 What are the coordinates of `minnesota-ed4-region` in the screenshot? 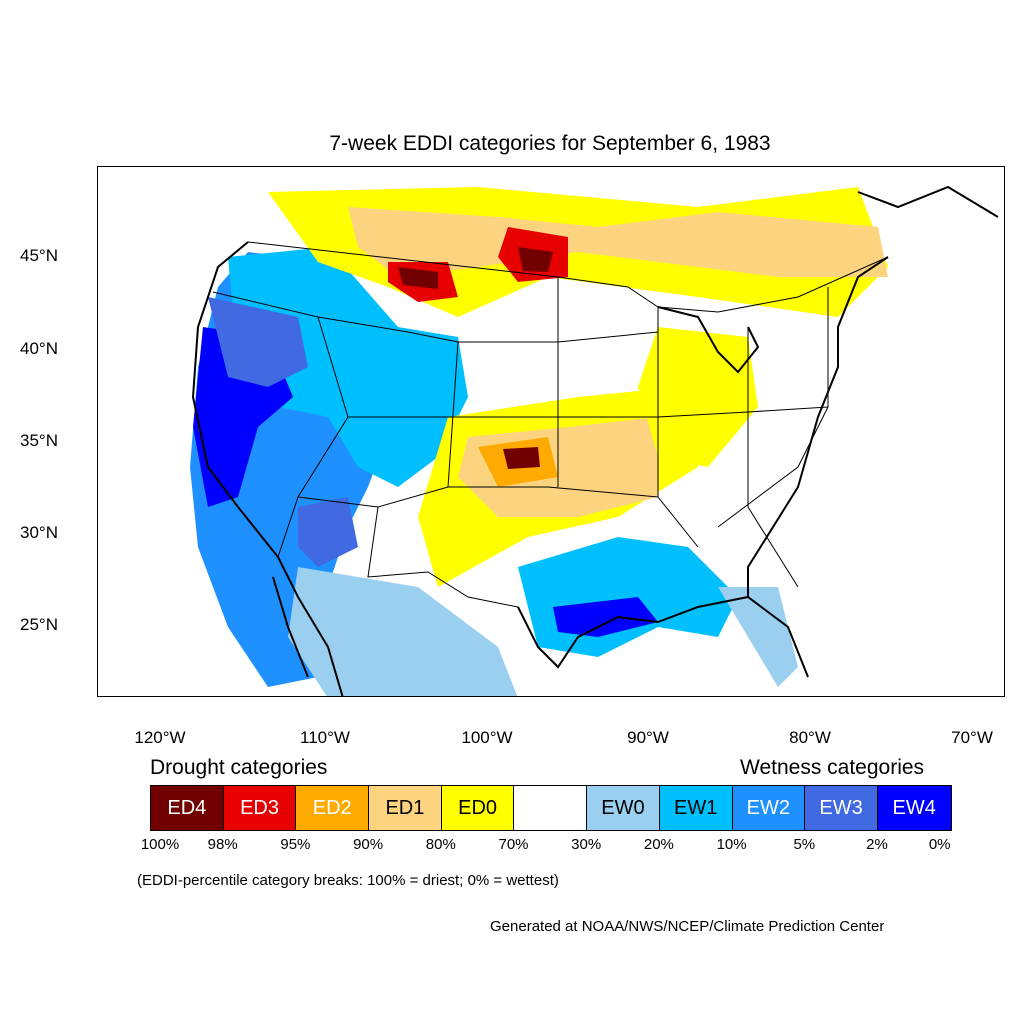 It's located at (535, 259).